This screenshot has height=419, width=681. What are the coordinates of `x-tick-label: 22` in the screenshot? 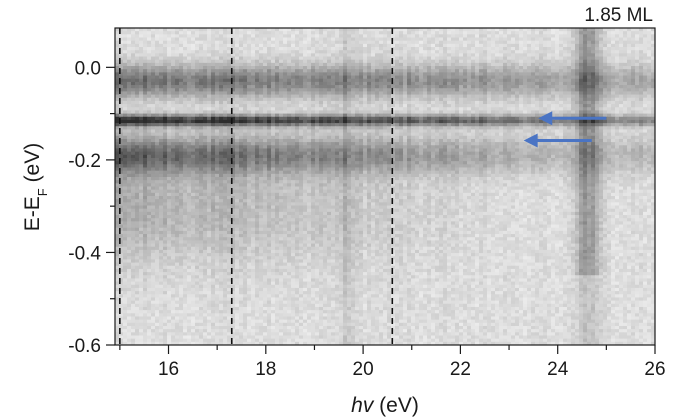 It's located at (460, 369).